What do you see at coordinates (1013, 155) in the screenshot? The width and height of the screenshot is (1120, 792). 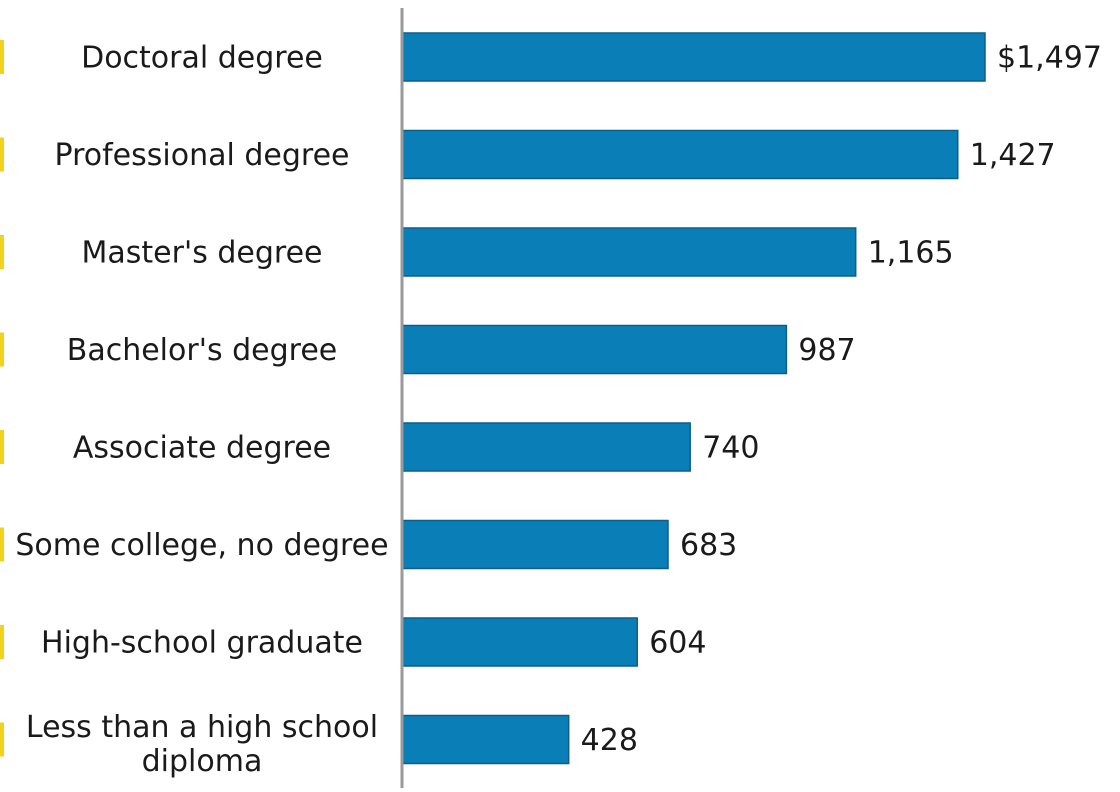 I see `value-label-1: 1,427` at bounding box center [1013, 155].